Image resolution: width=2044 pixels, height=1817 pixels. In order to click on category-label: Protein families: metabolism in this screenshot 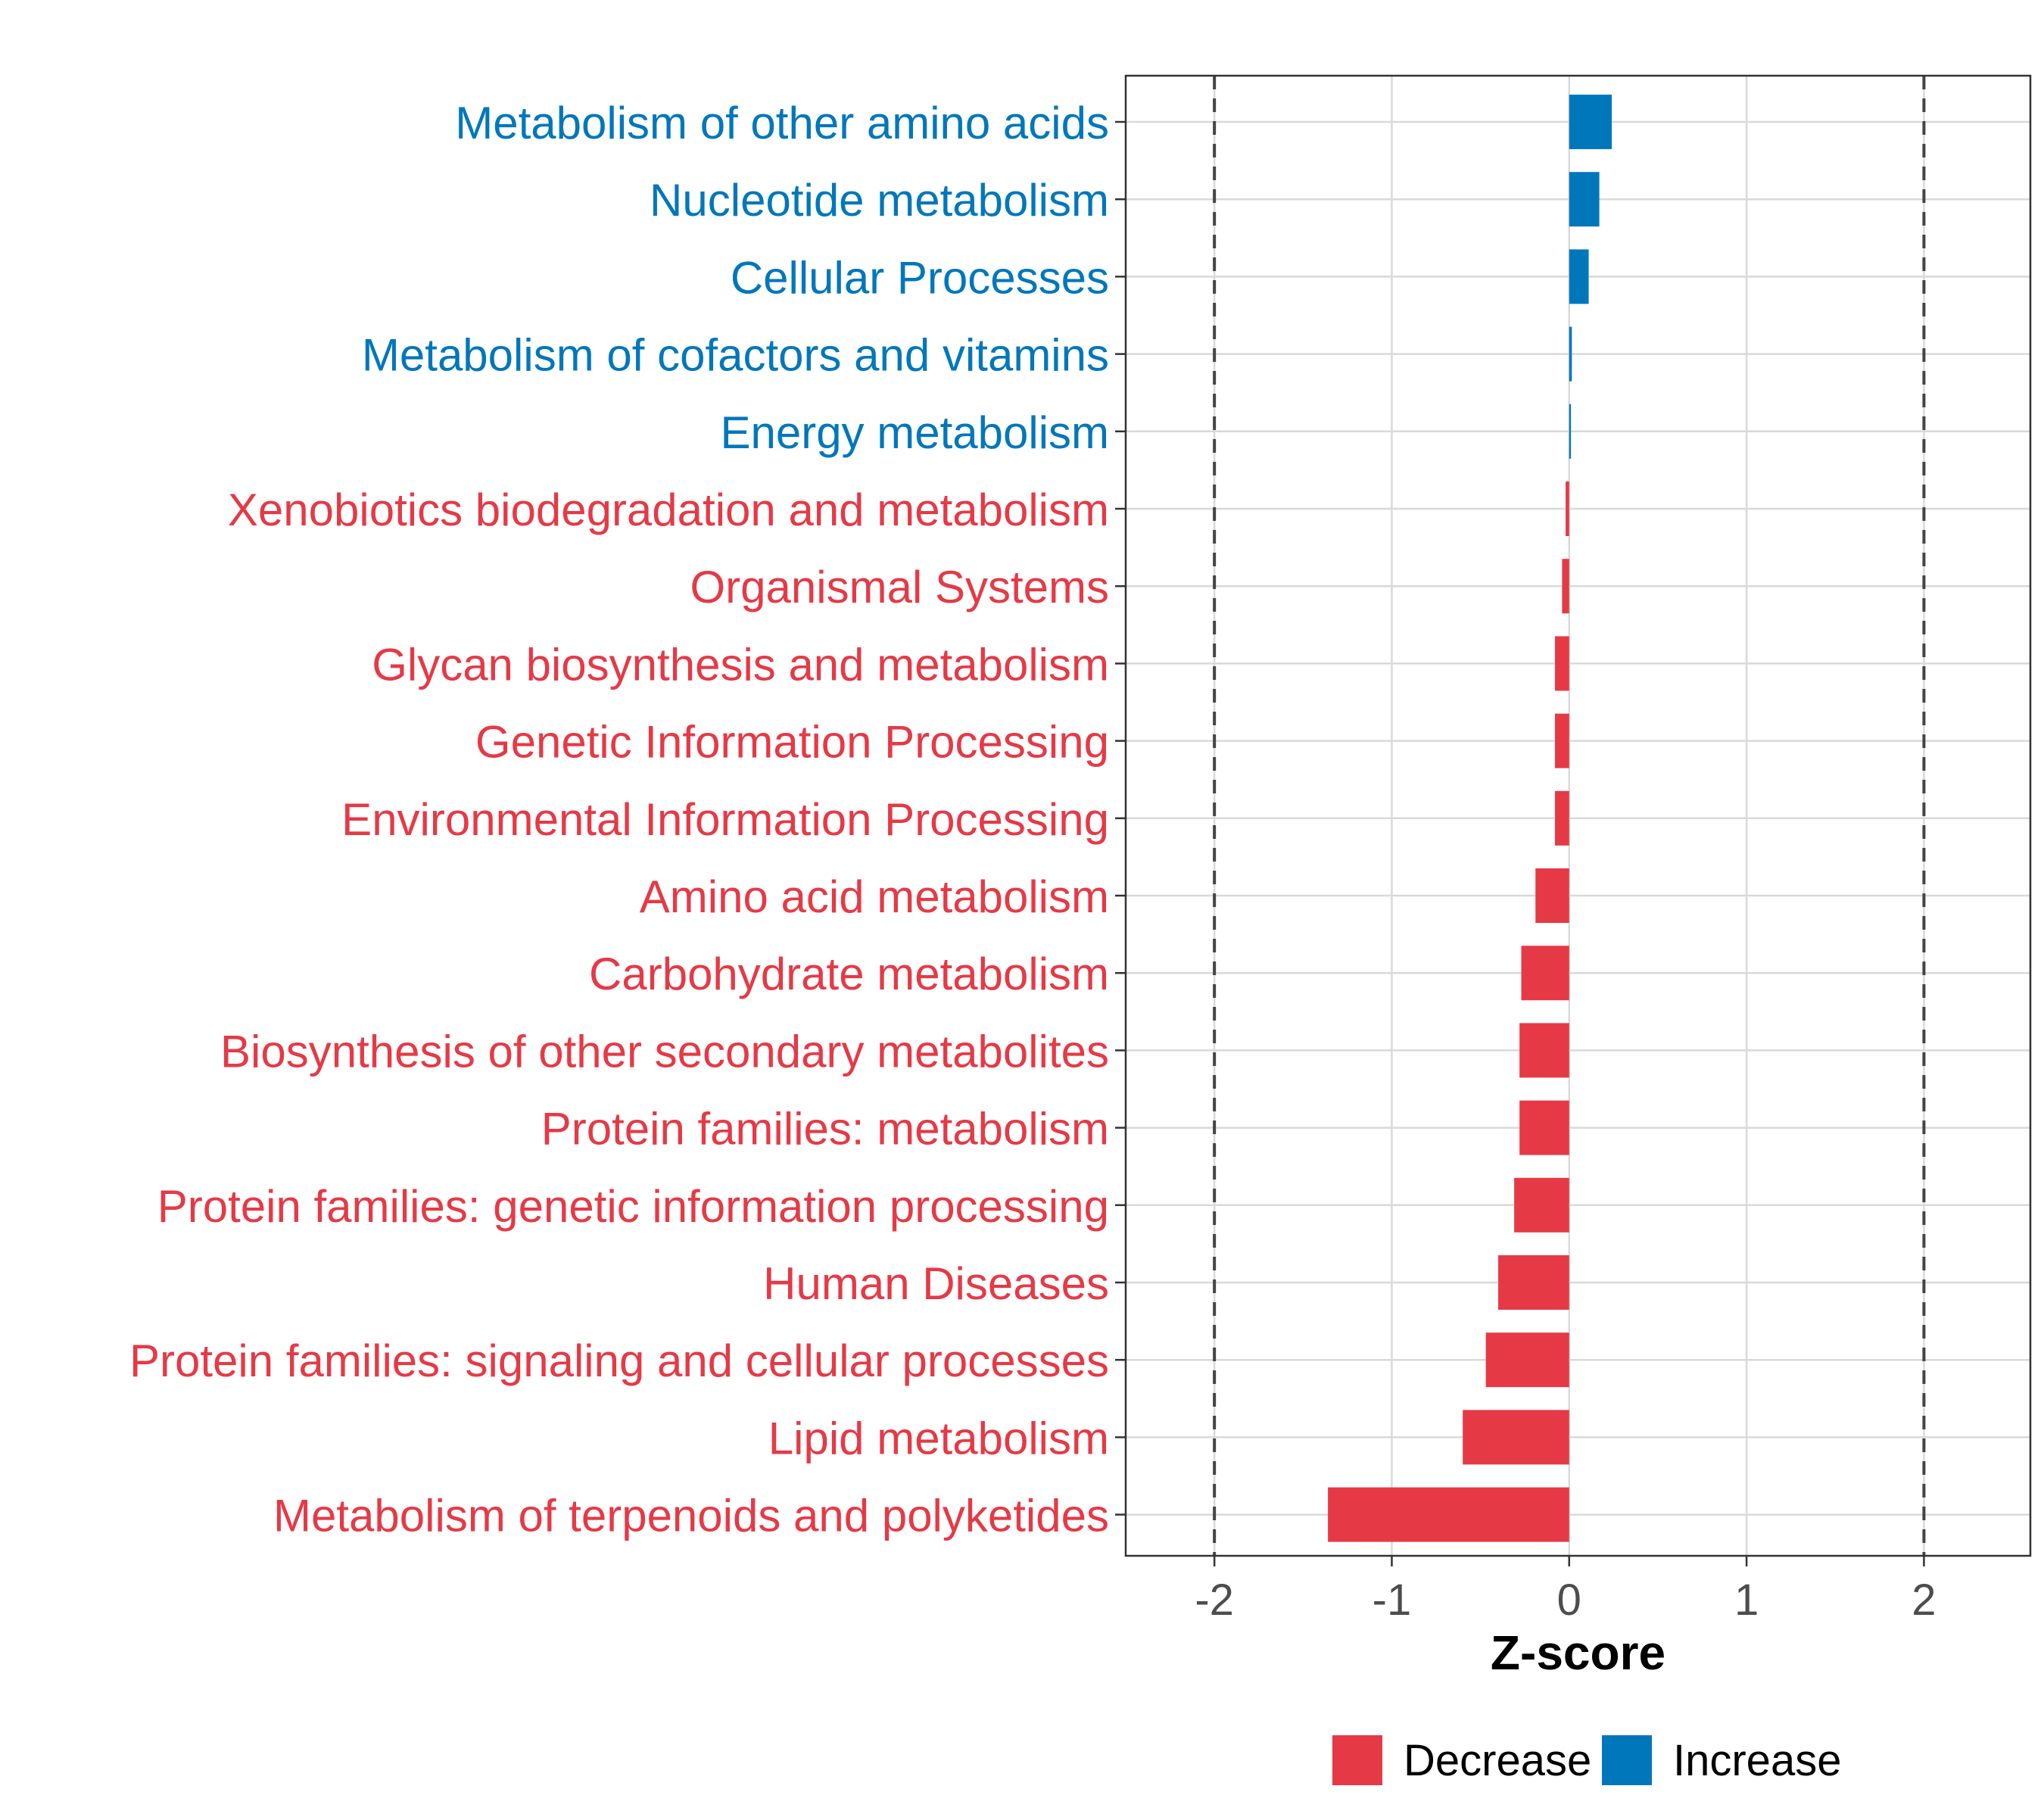, I will do `click(825, 1129)`.